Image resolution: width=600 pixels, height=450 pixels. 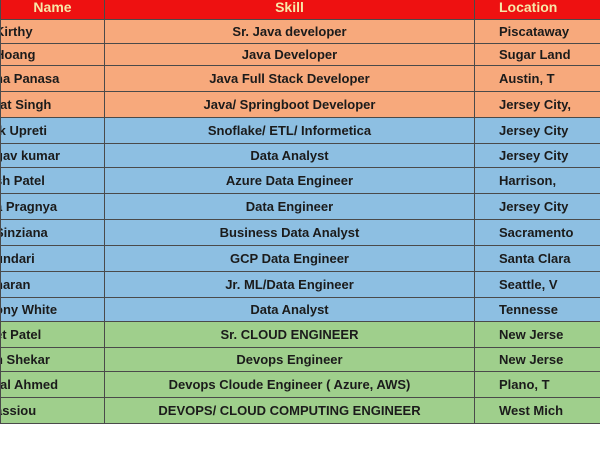 I want to click on cell-skill: Java Full Stack Developer, so click(x=289, y=78).